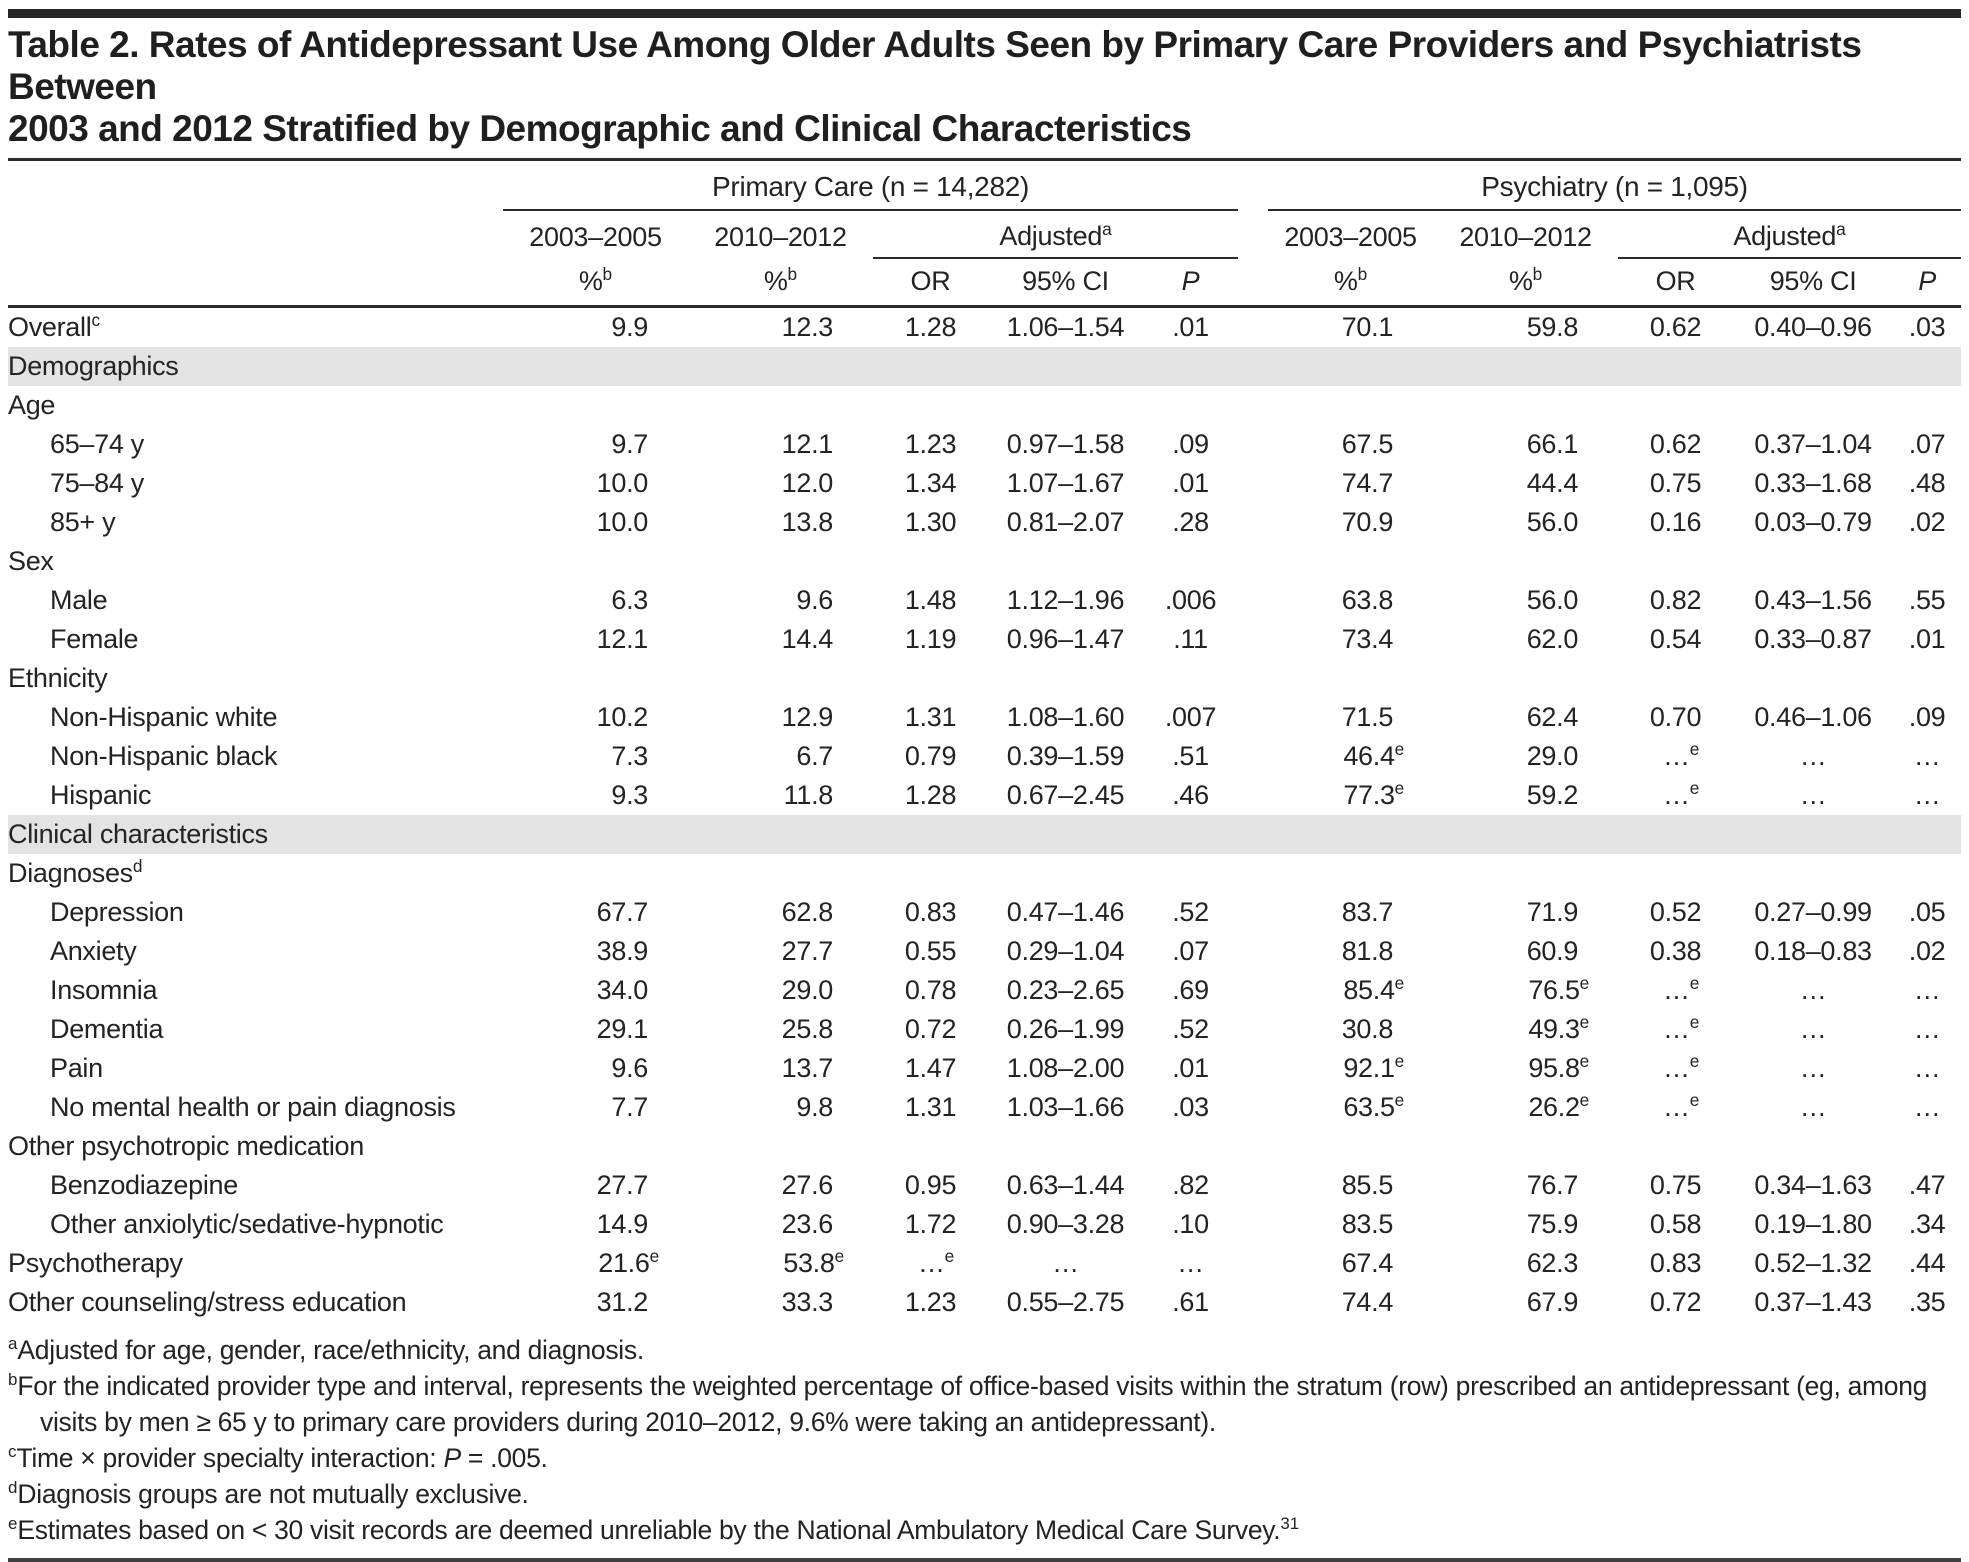 The image size is (1969, 1562). What do you see at coordinates (1675, 600) in the screenshot?
I see `value-cell: 0.82` at bounding box center [1675, 600].